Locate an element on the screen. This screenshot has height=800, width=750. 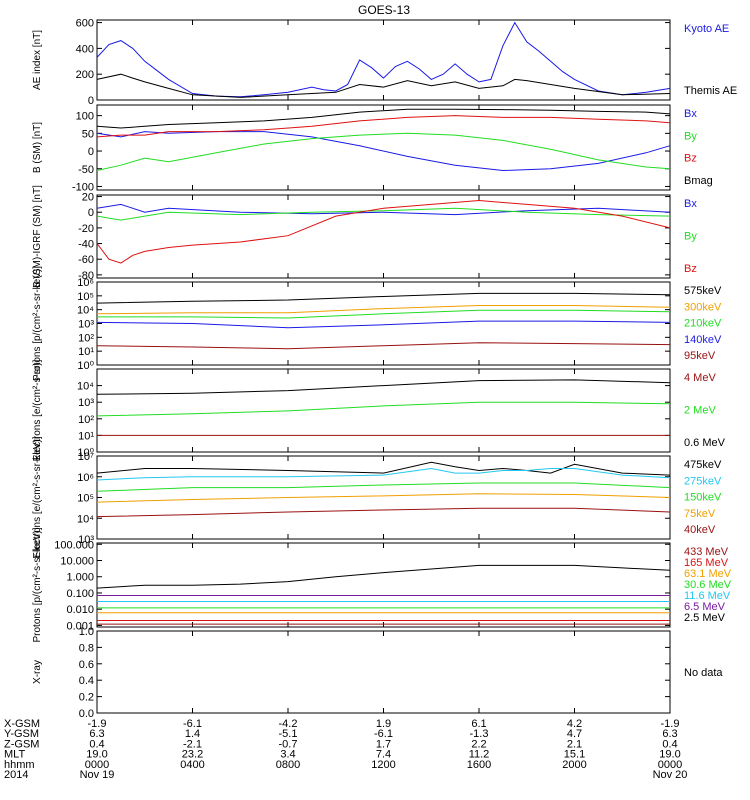
legend-label: Bx is located at coordinates (690, 204).